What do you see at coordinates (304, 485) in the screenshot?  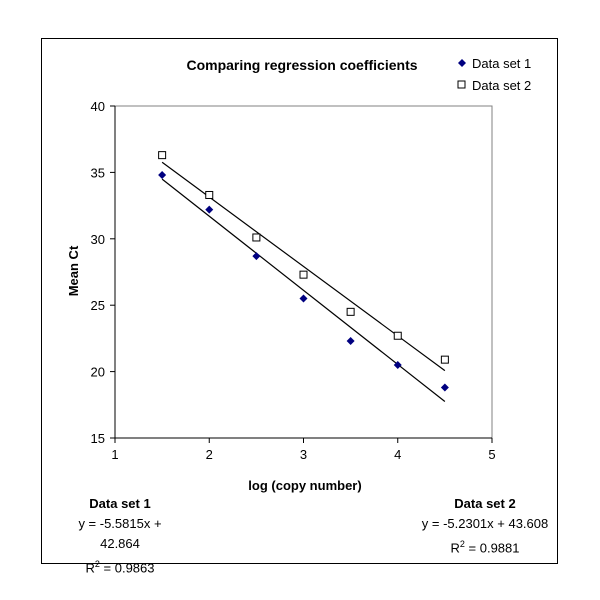 I see `x-axis-label: log (copy number)` at bounding box center [304, 485].